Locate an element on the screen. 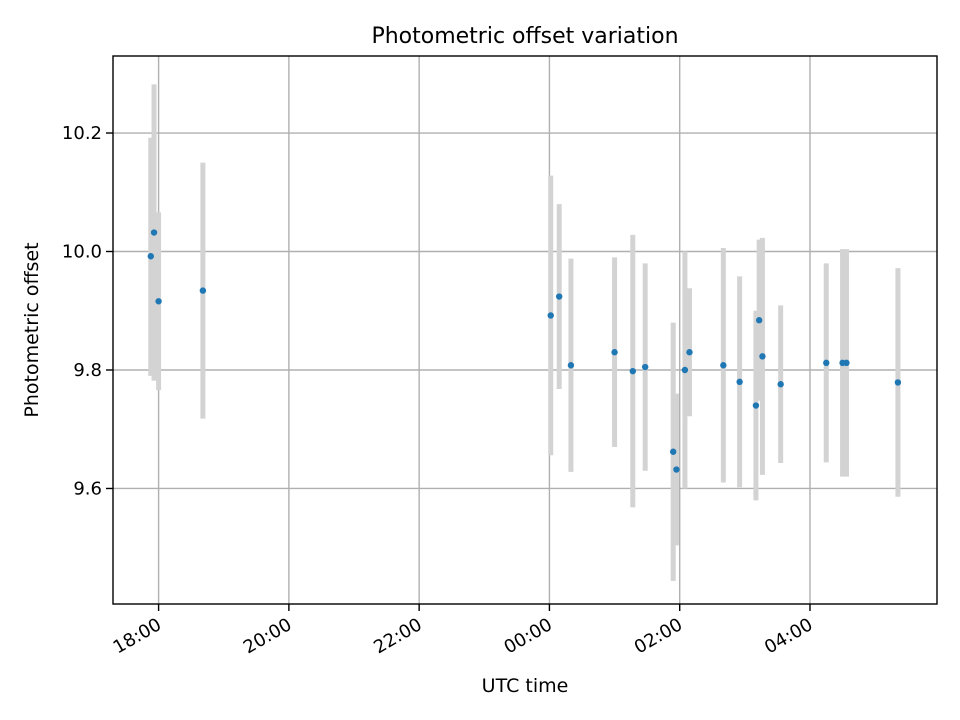 The width and height of the screenshot is (960, 720). y-axis-label: Photometric offset is located at coordinates (32, 329).